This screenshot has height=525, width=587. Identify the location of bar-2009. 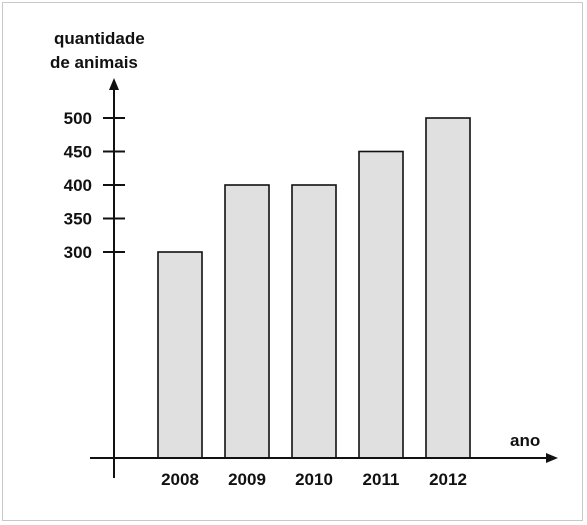
(247, 321).